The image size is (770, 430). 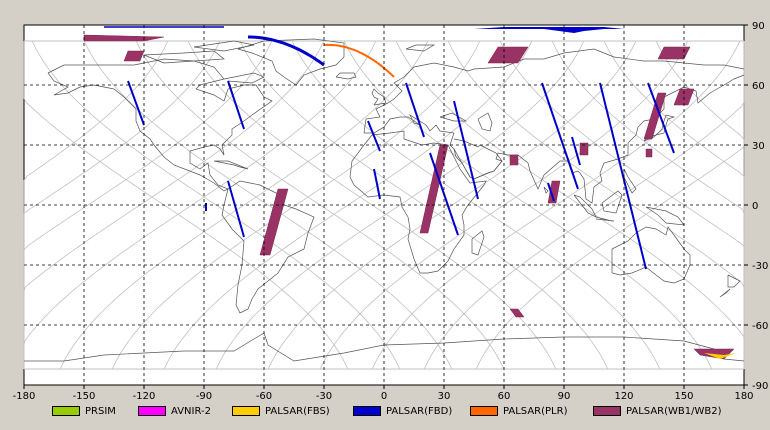 I want to click on x-tick-label: -150, so click(x=84, y=396).